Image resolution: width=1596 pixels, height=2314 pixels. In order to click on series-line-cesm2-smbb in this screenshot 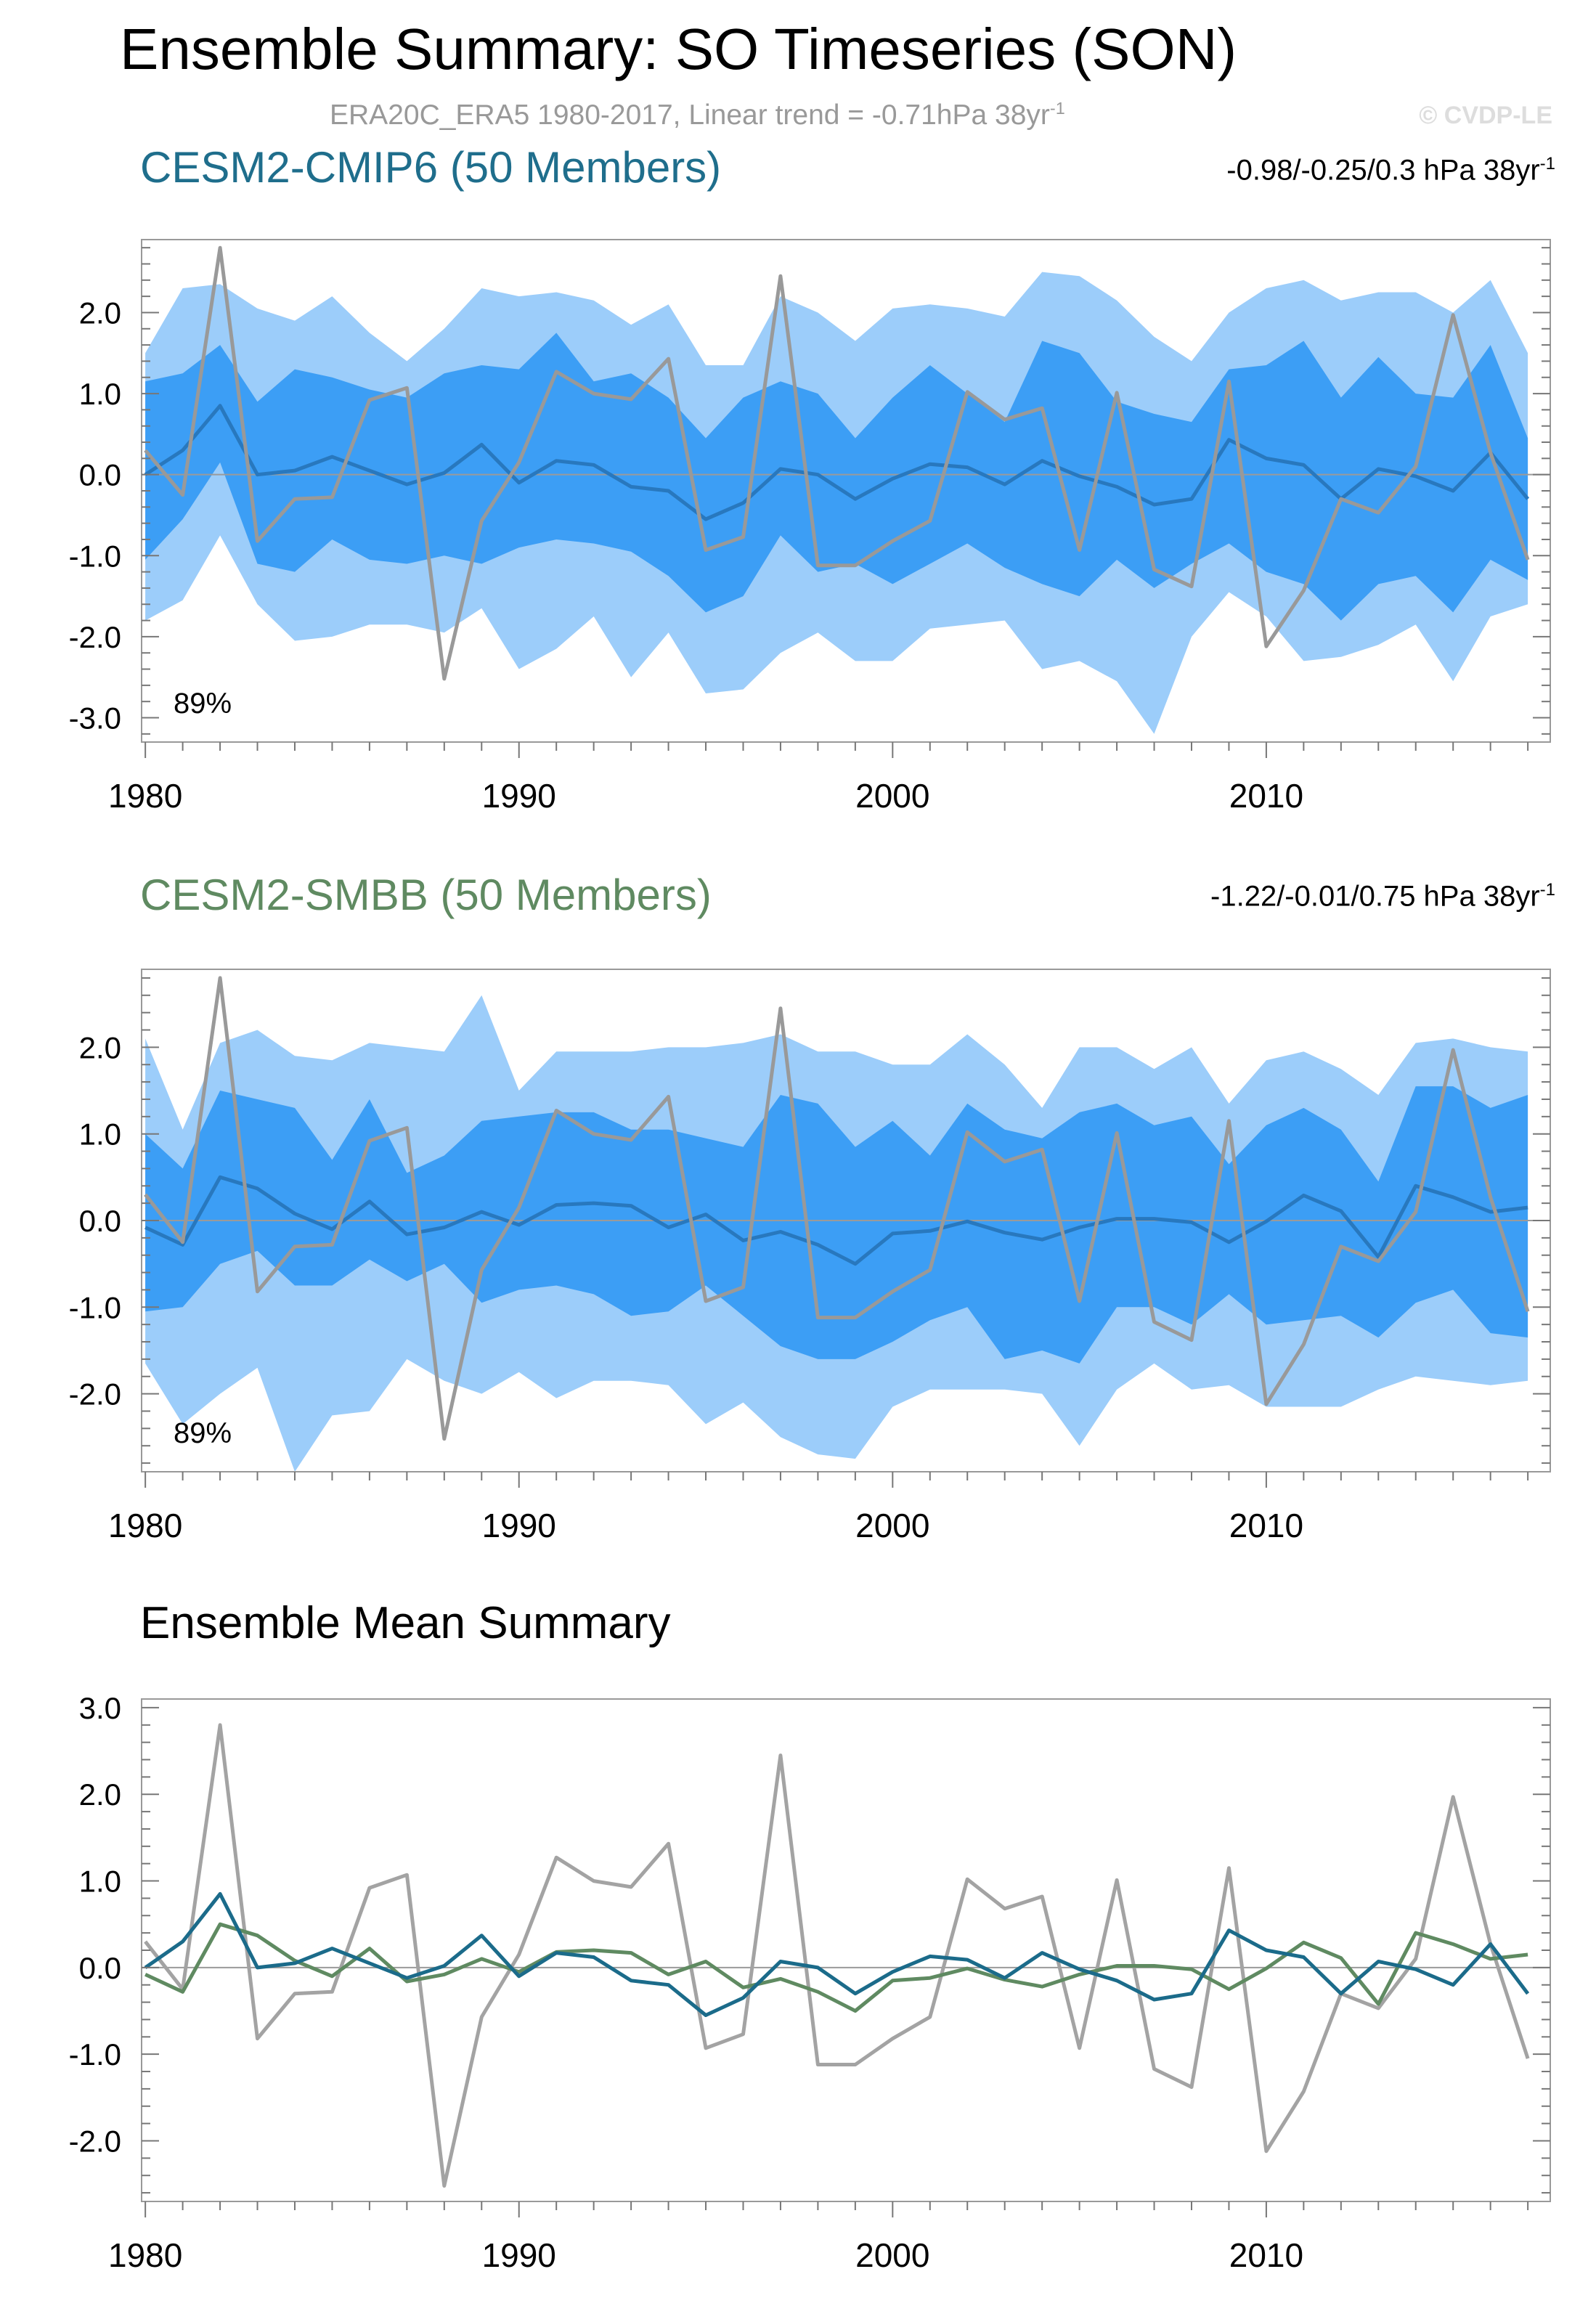, I will do `click(836, 1968)`.